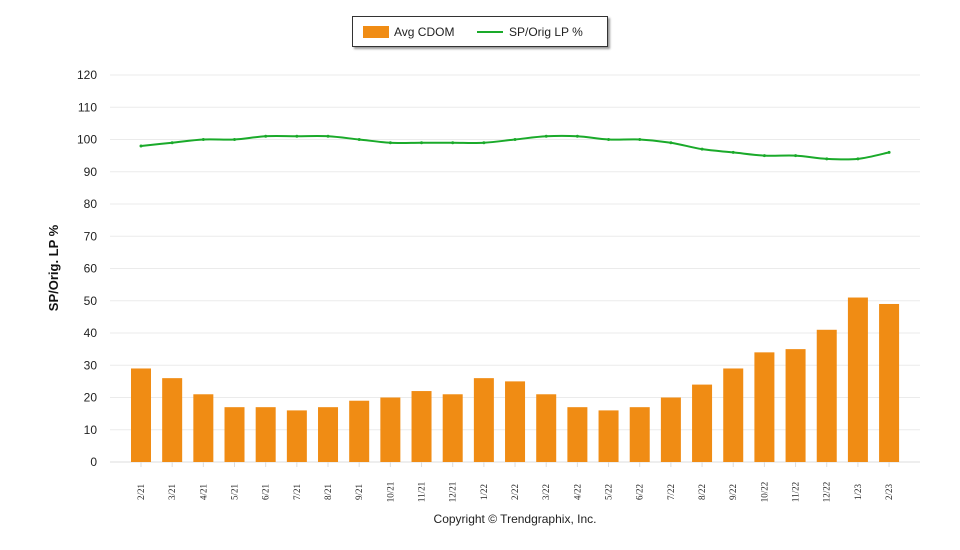 The image size is (960, 550). Describe the element at coordinates (141, 492) in the screenshot. I see `x-tick-label: 2/21` at that location.